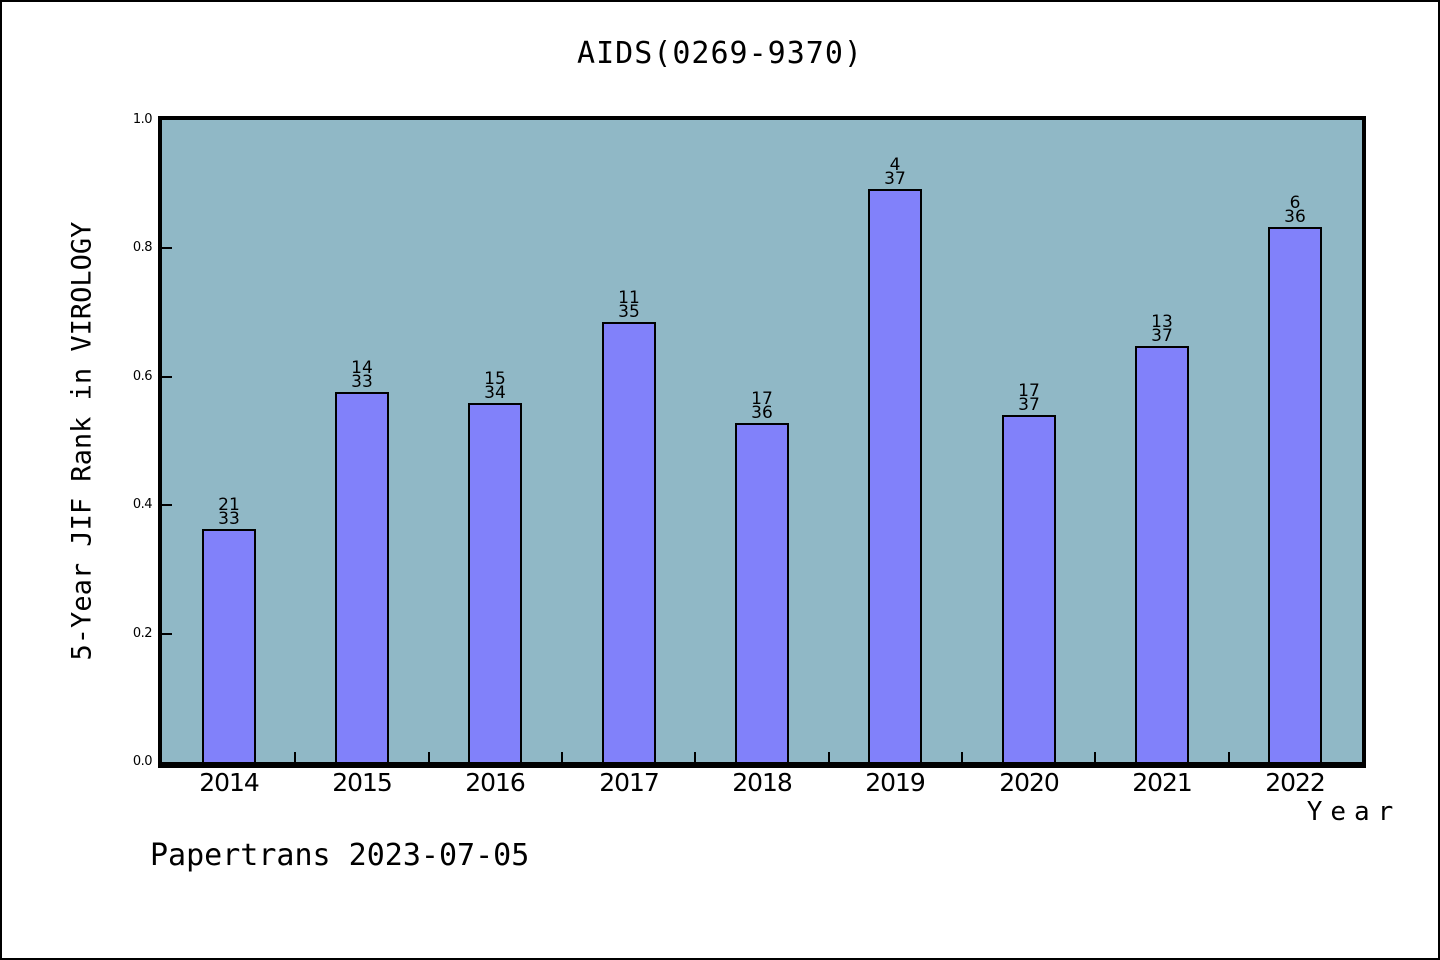 This screenshot has height=960, width=1440. What do you see at coordinates (629, 542) in the screenshot?
I see `bar-2017` at bounding box center [629, 542].